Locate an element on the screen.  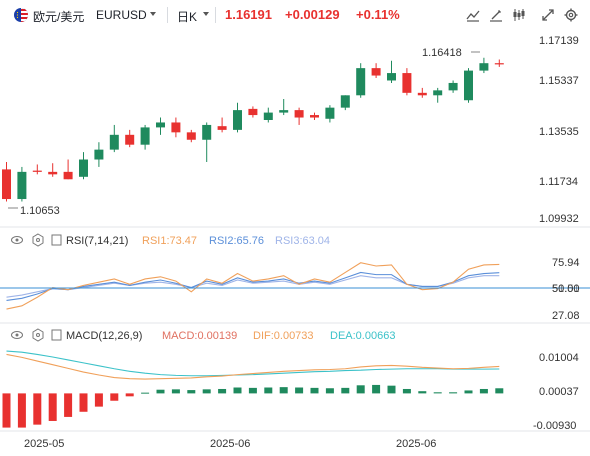
interval-dropdown-icon is located at coordinates (206, 14).